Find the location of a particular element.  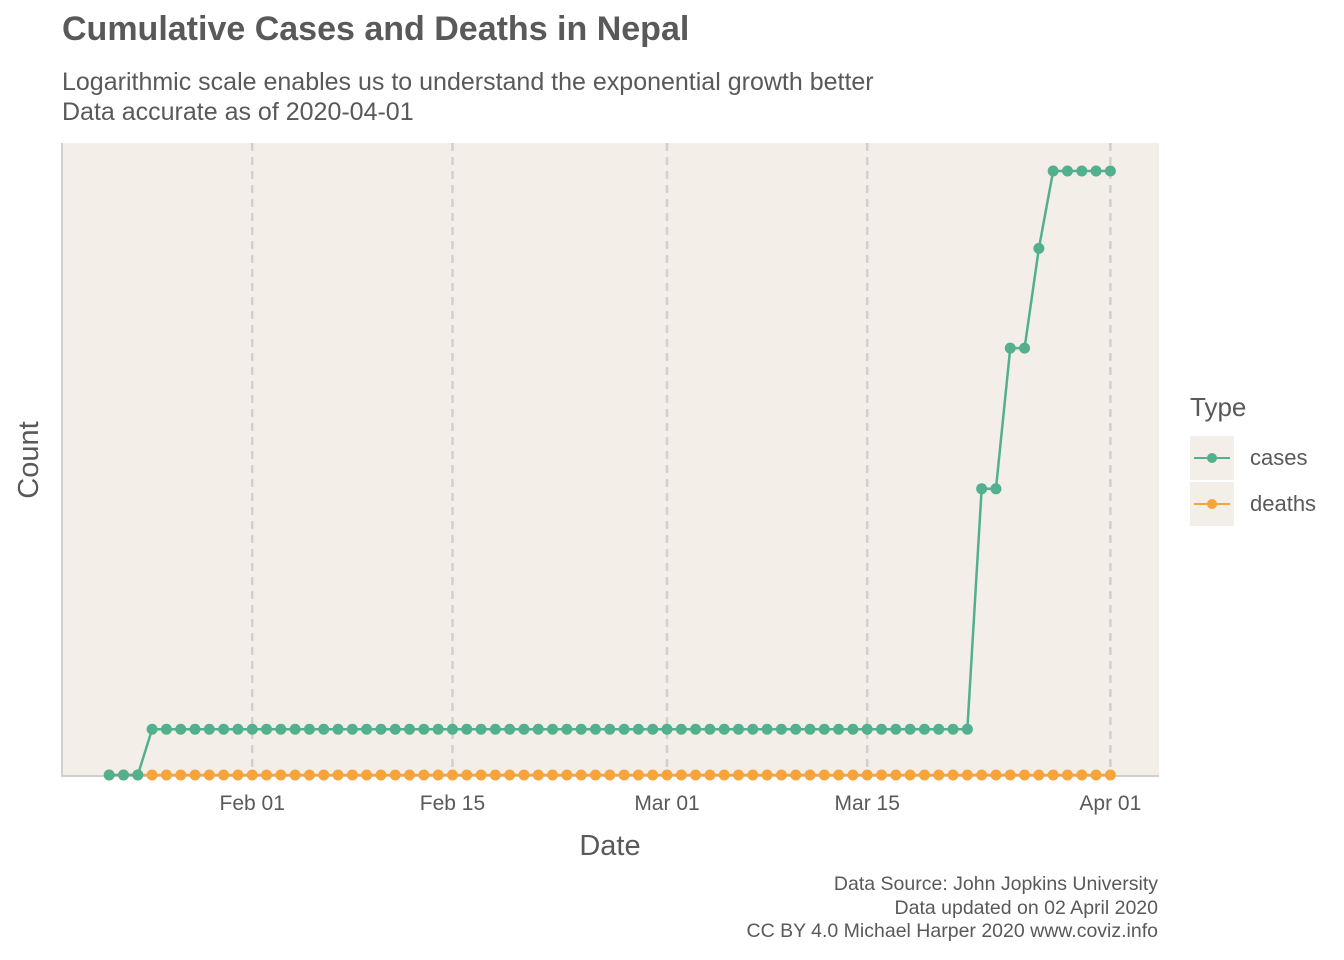

caption-line: Data Source: John Jopkins University is located at coordinates (995, 884).